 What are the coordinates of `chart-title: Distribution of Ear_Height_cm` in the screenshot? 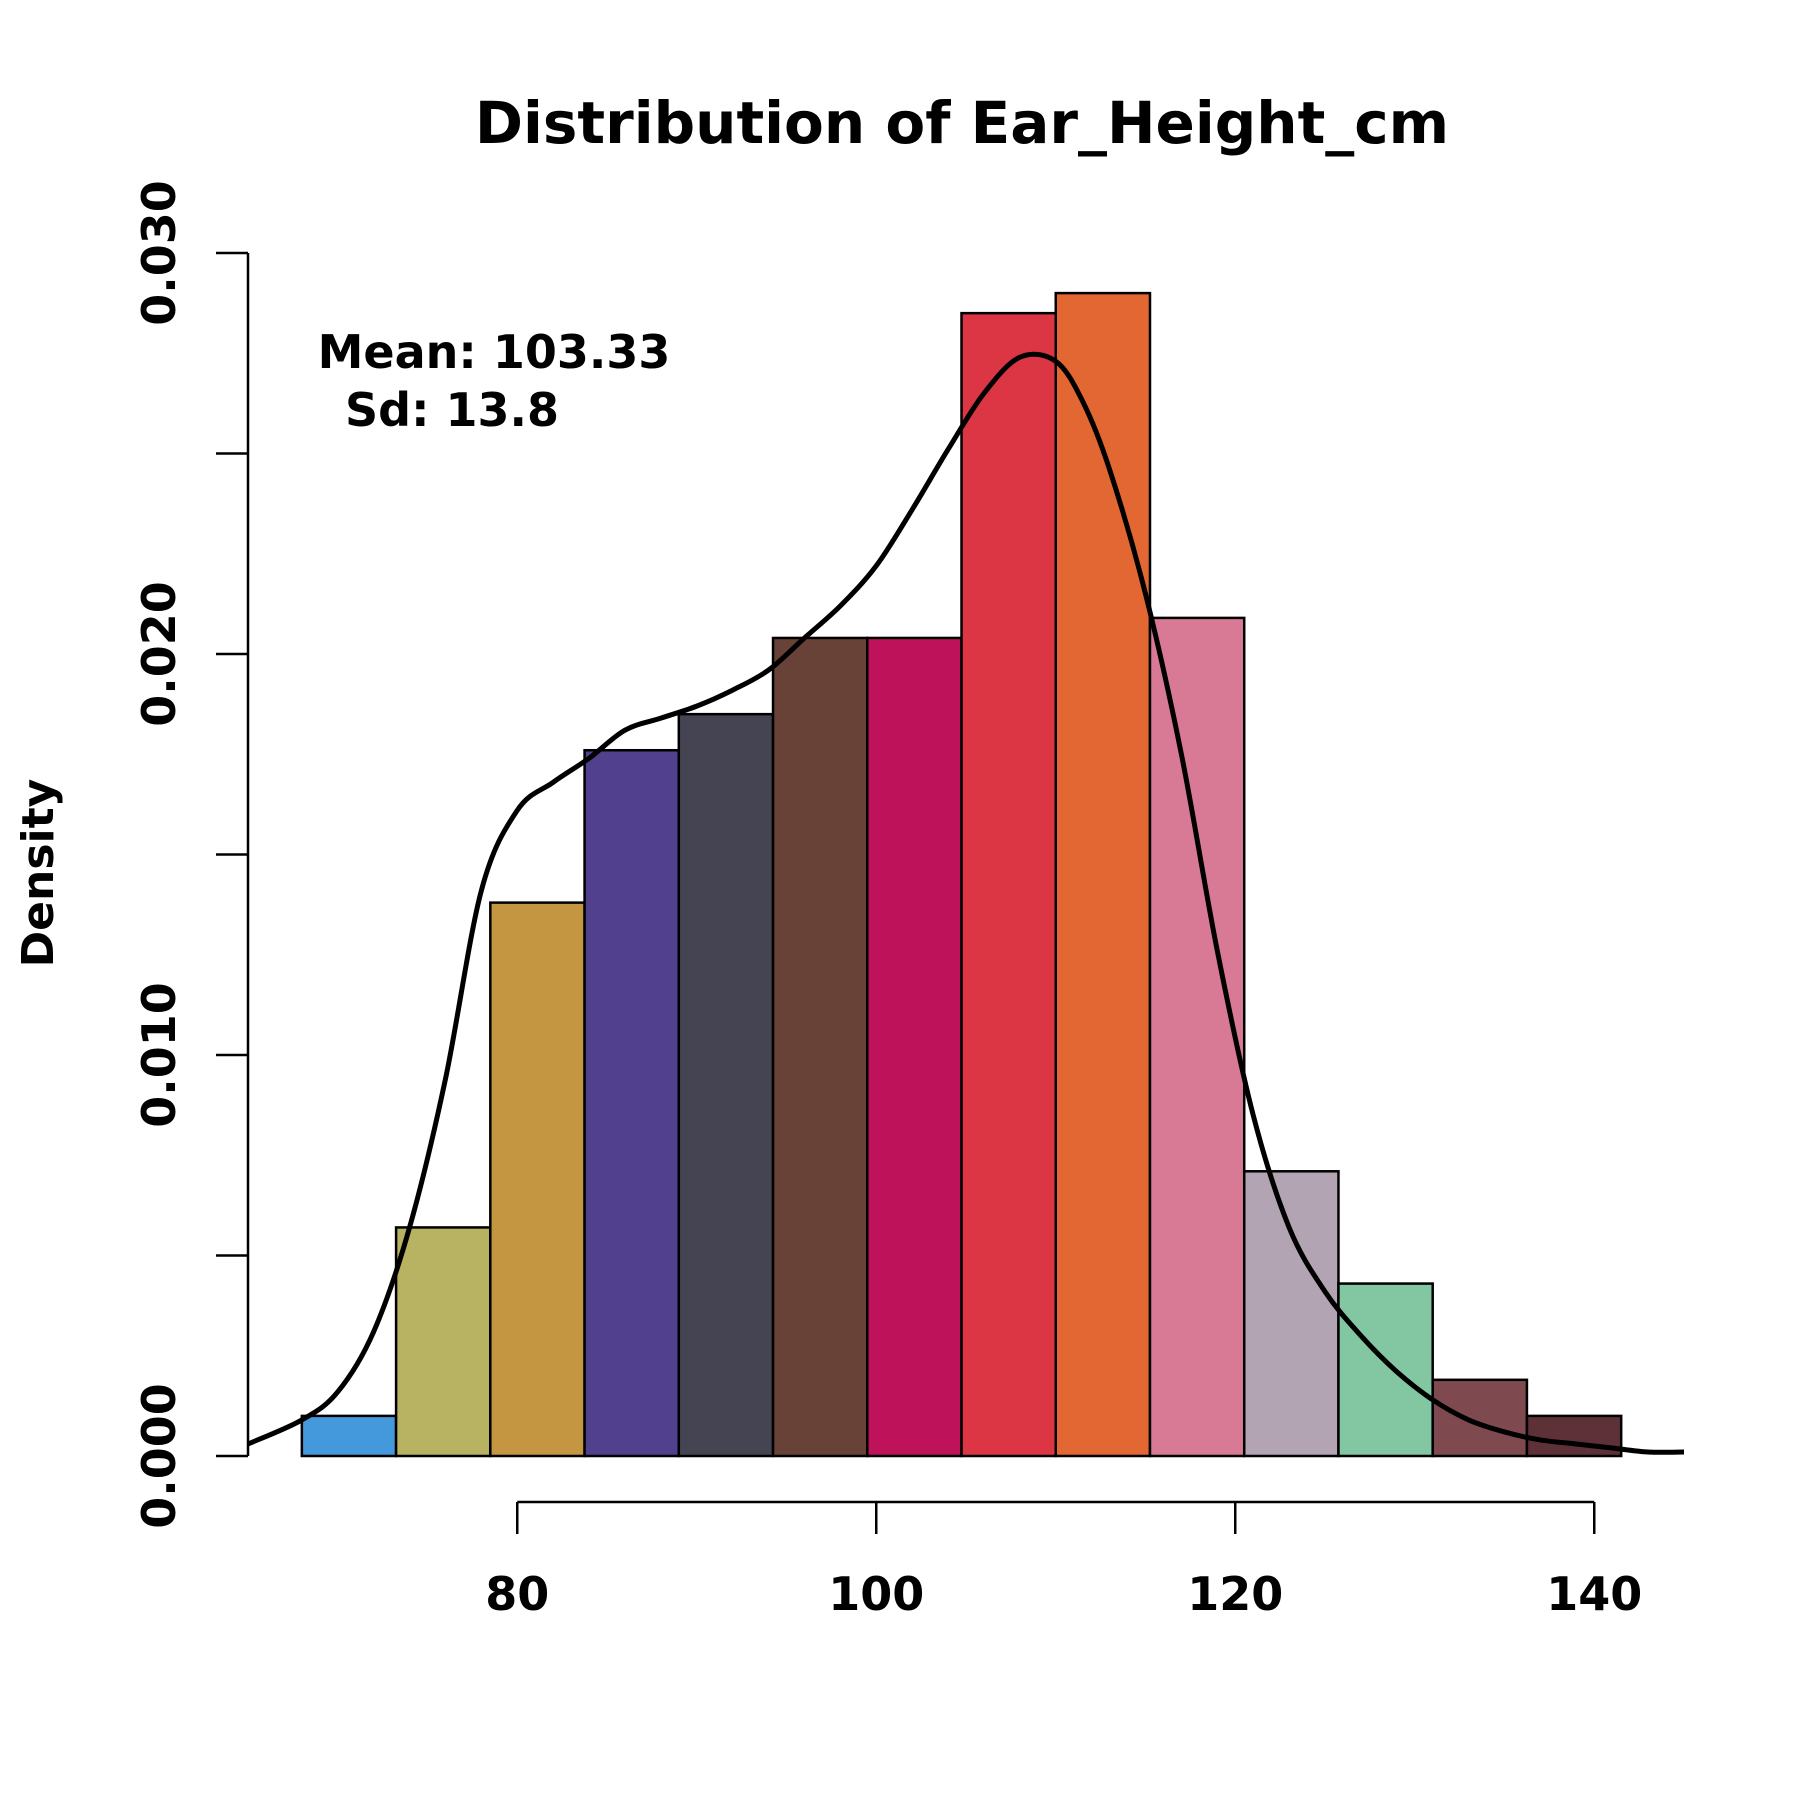 It's located at (962, 123).